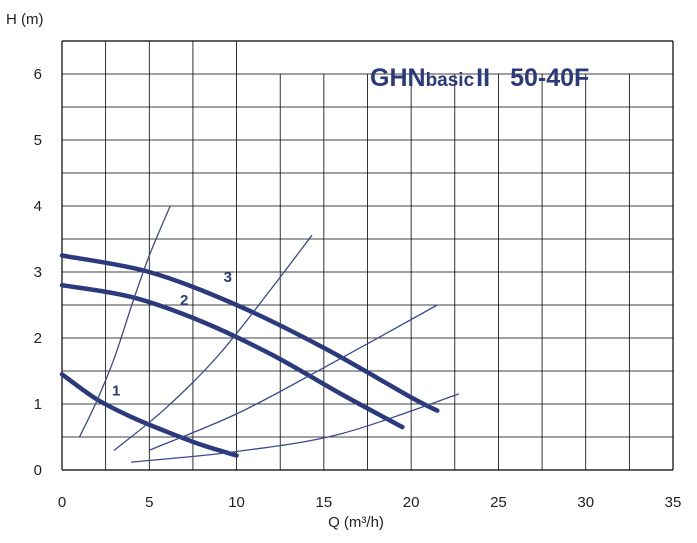  What do you see at coordinates (549, 78) in the screenshot?
I see `title-model: 50-40F` at bounding box center [549, 78].